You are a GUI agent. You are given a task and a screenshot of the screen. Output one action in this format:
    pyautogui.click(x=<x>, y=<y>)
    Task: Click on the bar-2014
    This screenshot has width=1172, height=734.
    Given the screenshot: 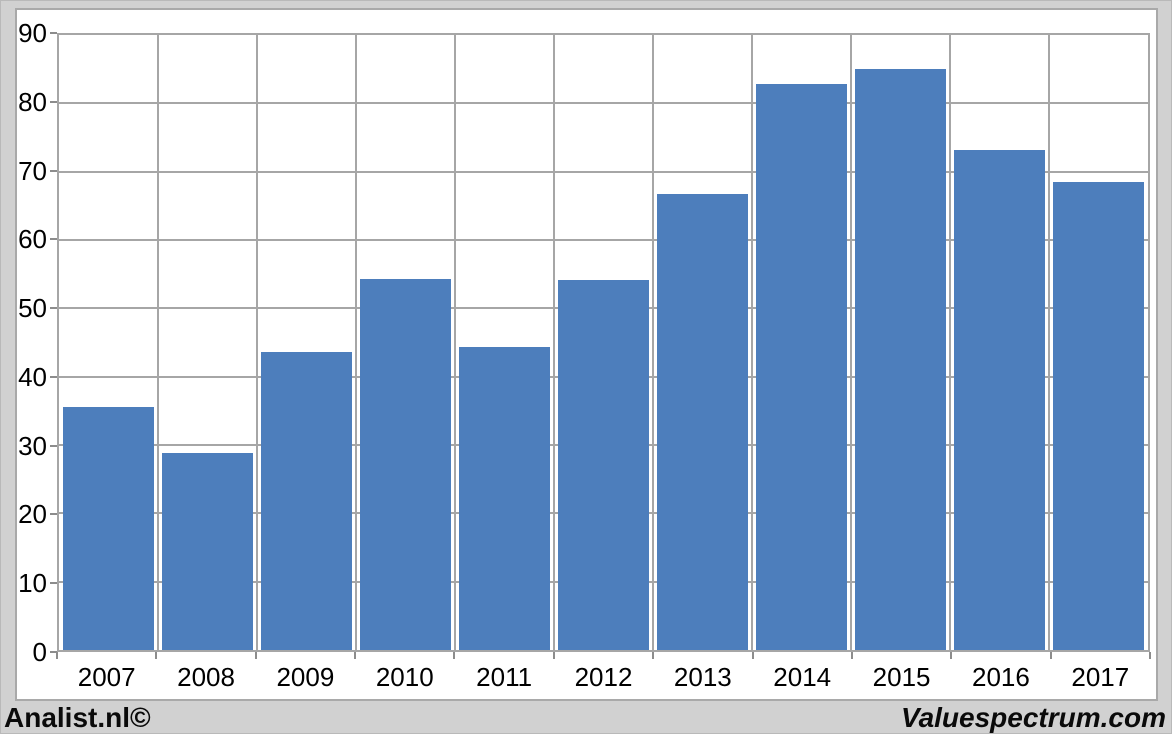 What is the action you would take?
    pyautogui.click(x=801, y=367)
    